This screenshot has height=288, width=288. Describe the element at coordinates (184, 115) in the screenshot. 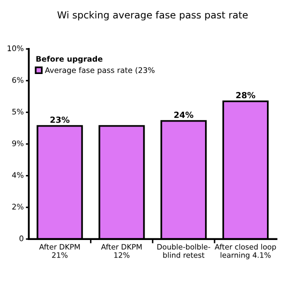

I see `data-label: 24%` at that location.